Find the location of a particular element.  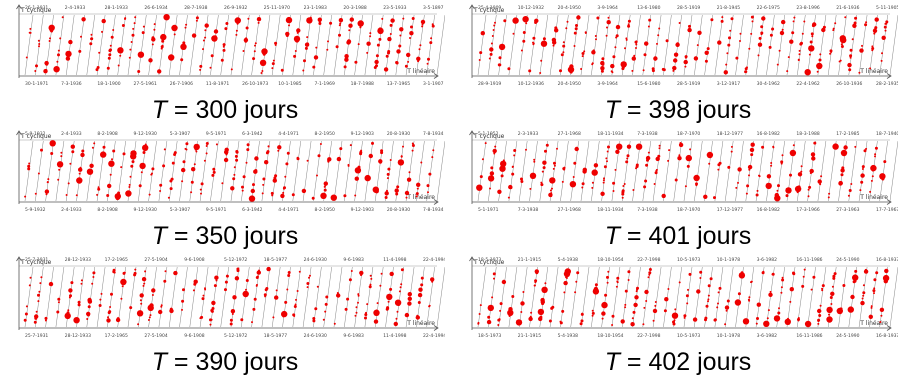

top-date-label: 5-4-1938 is located at coordinates (568, 260).